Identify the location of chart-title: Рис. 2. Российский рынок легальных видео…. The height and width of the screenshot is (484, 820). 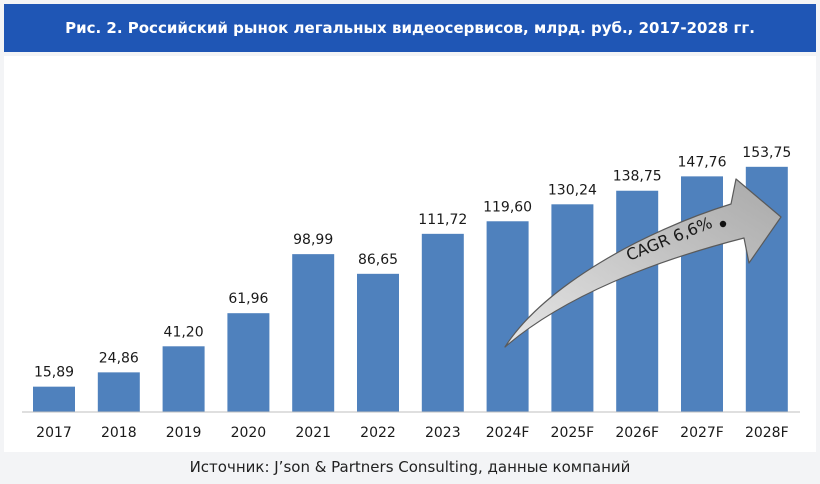
(410, 28).